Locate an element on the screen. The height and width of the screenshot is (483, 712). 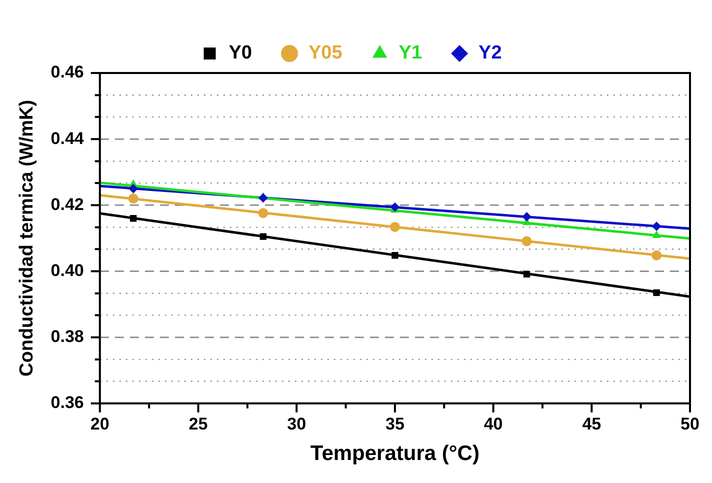
x-tick-label: 50 is located at coordinates (690, 424).